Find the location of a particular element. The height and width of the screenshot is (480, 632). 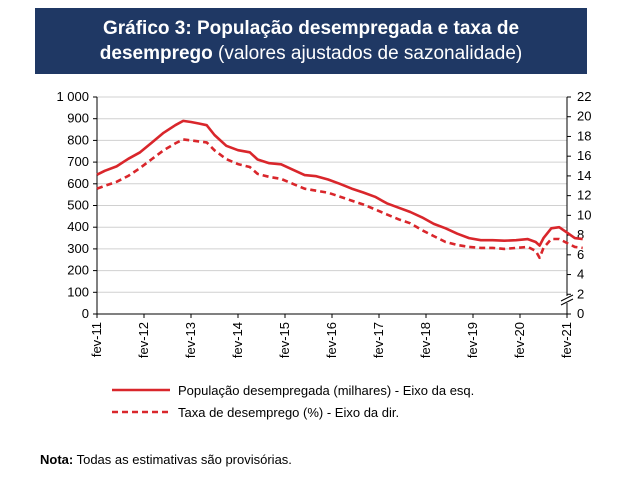

axis-break-gap is located at coordinates (567, 299).